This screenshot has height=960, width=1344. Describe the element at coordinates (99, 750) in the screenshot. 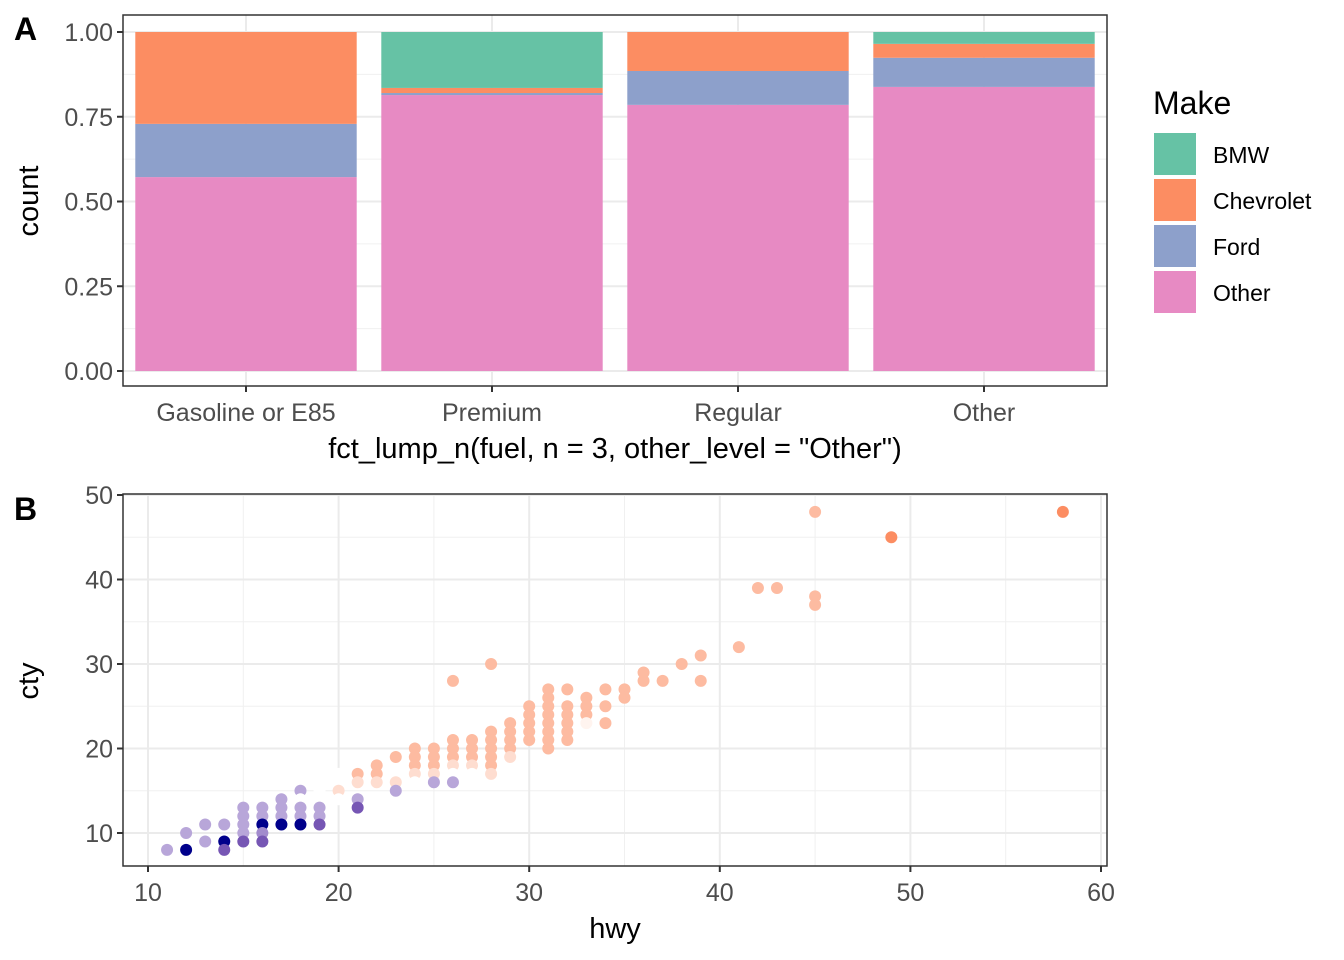

I see `y-tick-label: 20` at that location.